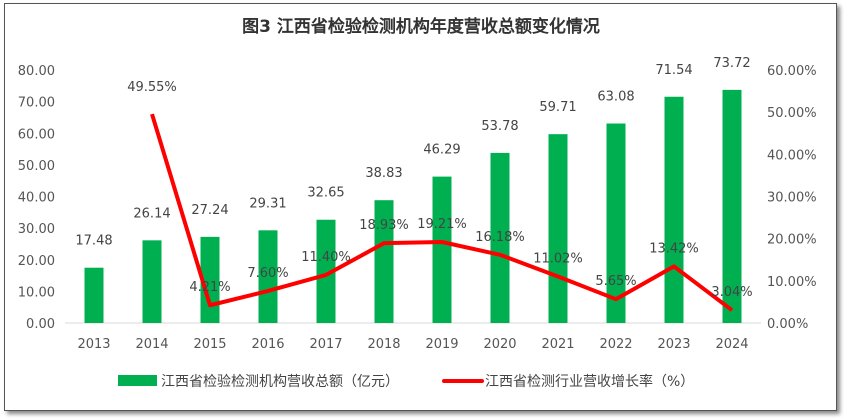  Describe the element at coordinates (137, 380) in the screenshot. I see `legend-swatch-bar` at that location.